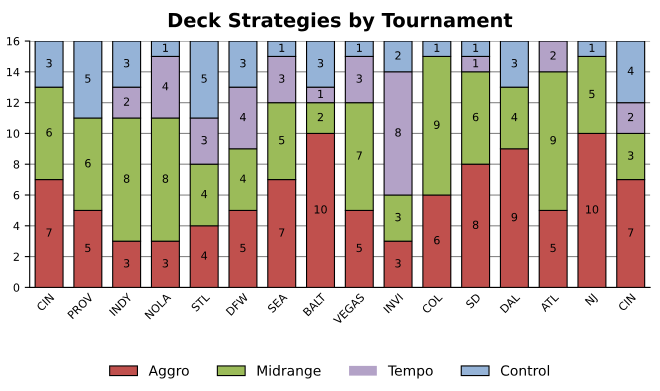 The width and height of the screenshot is (660, 391). Describe the element at coordinates (16, 226) in the screenshot. I see `y-tick-label: 4` at that location.